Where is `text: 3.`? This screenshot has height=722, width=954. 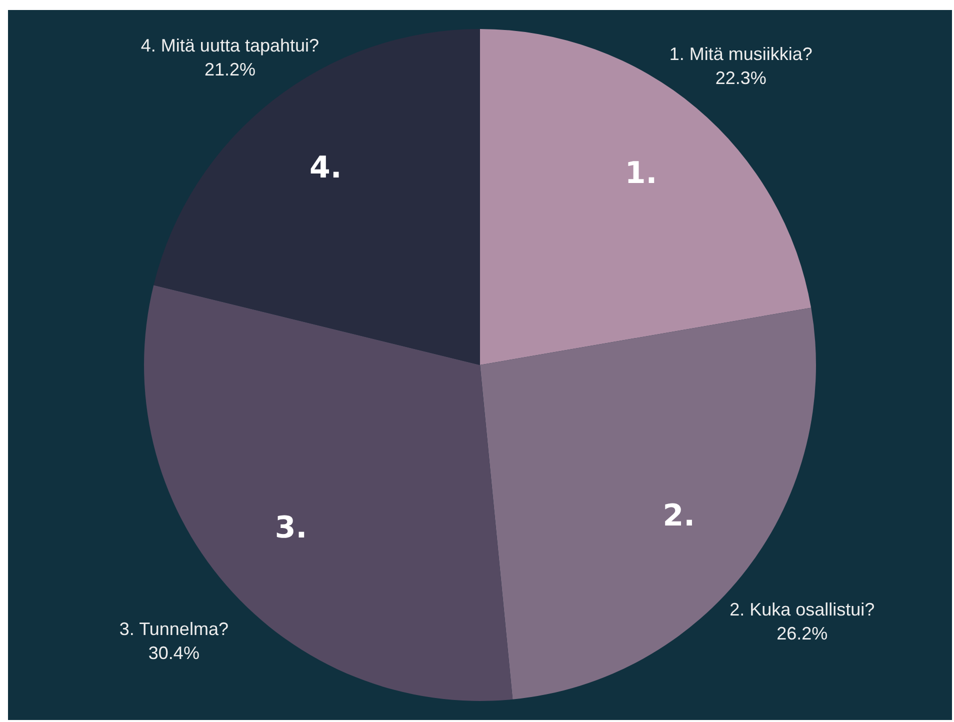 text: 3. is located at coordinates (291, 528).